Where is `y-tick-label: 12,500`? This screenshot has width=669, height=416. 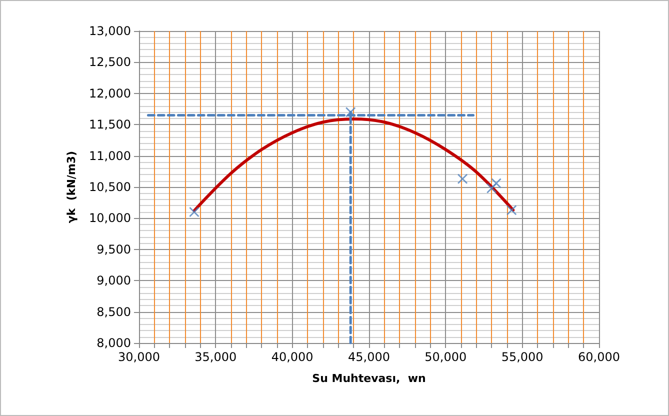
y-tick-label: 12,500 is located at coordinates (110, 62).